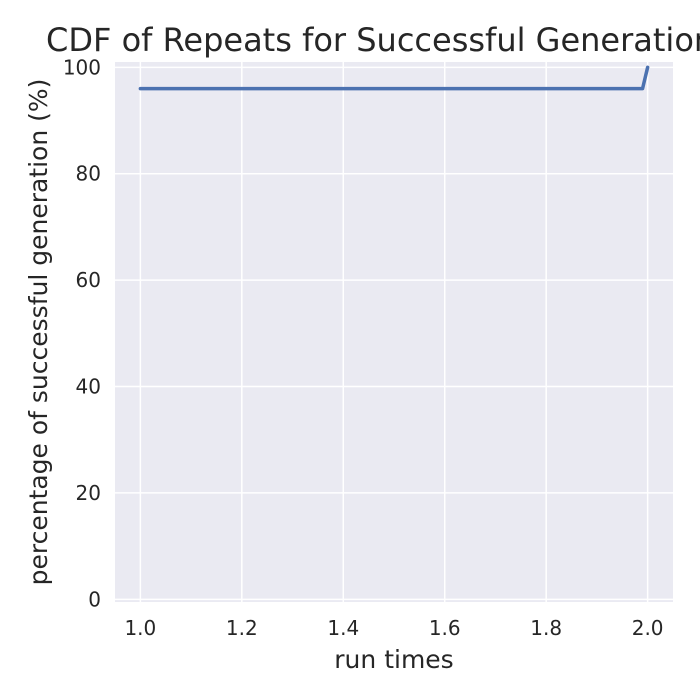 This screenshot has height=700, width=700. Describe the element at coordinates (88, 174) in the screenshot. I see `y-tick-label: 80` at that location.